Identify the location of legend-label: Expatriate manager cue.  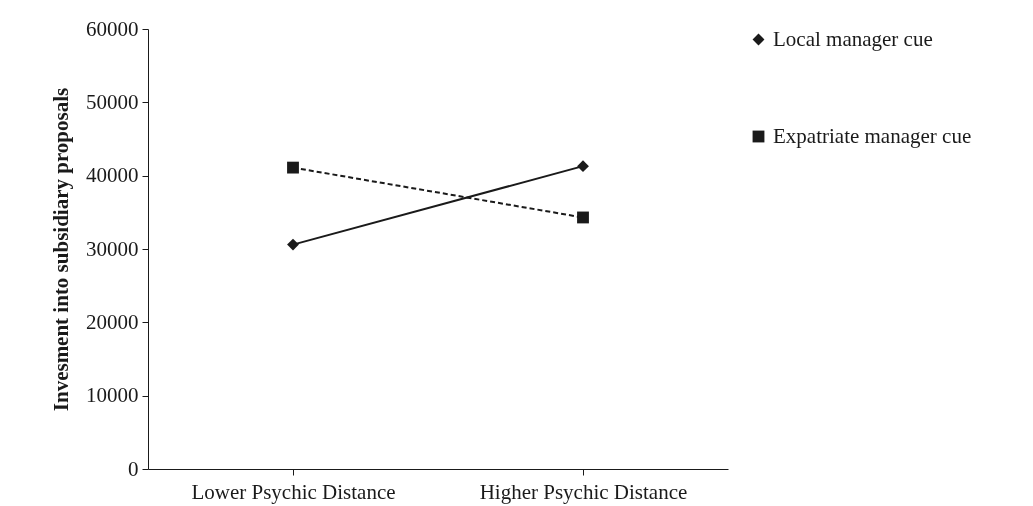
(872, 135).